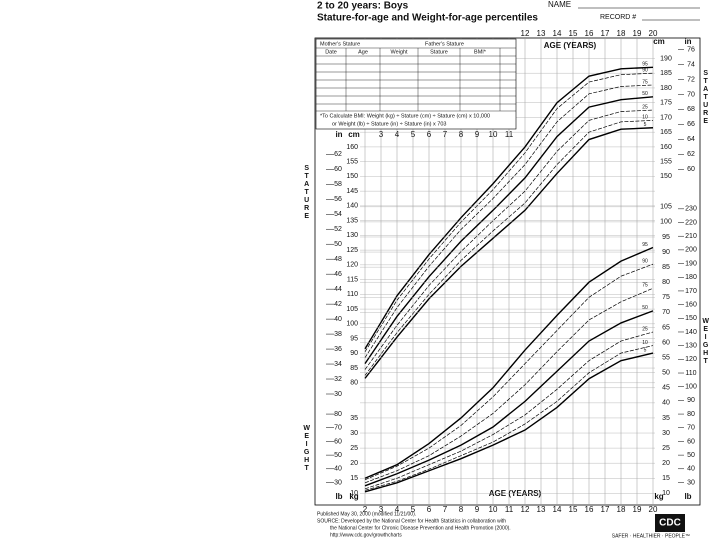  Describe the element at coordinates (352, 235) in the screenshot. I see `y-tick-label: 130` at that location.